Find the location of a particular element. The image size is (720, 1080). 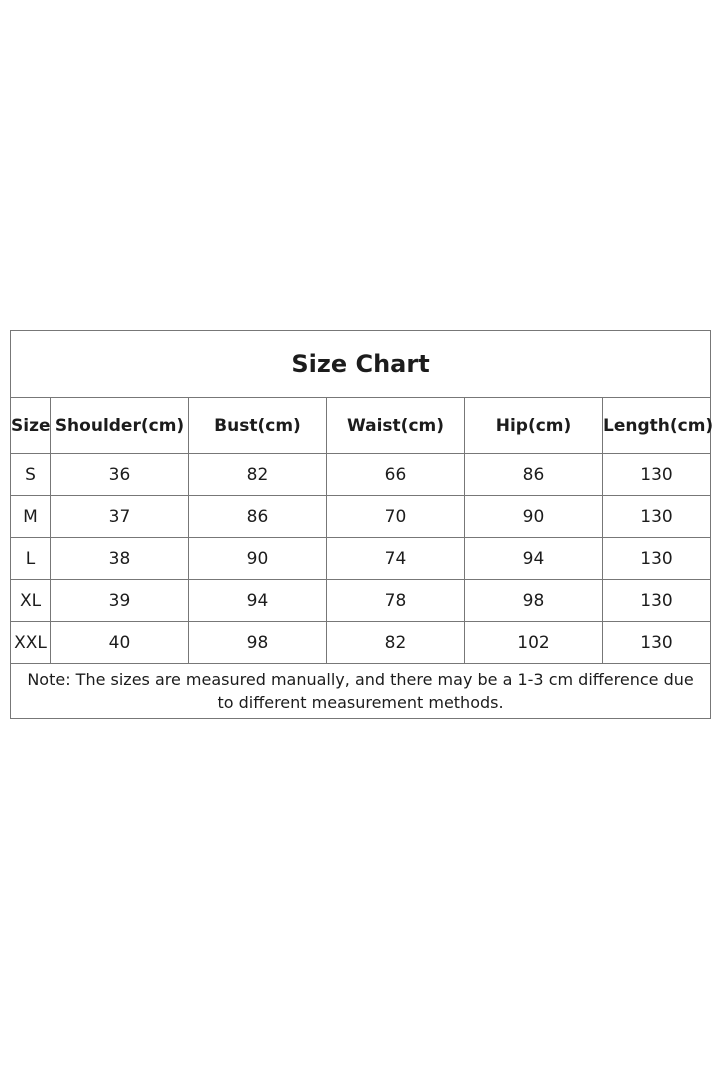

bust-value: 98 is located at coordinates (257, 642).